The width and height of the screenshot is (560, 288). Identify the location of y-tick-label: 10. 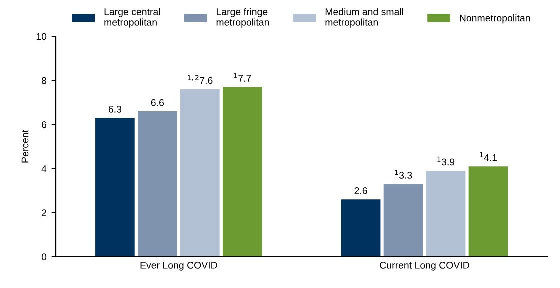
(41, 36).